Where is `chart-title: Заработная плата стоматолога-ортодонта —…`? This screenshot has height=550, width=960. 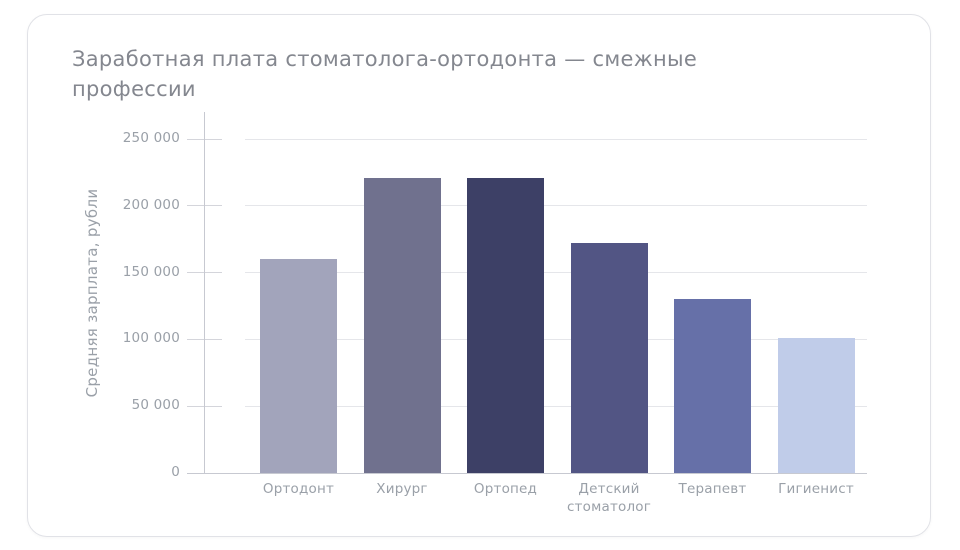 chart-title: Заработная плата стоматолога-ортодонта —… is located at coordinates (385, 74).